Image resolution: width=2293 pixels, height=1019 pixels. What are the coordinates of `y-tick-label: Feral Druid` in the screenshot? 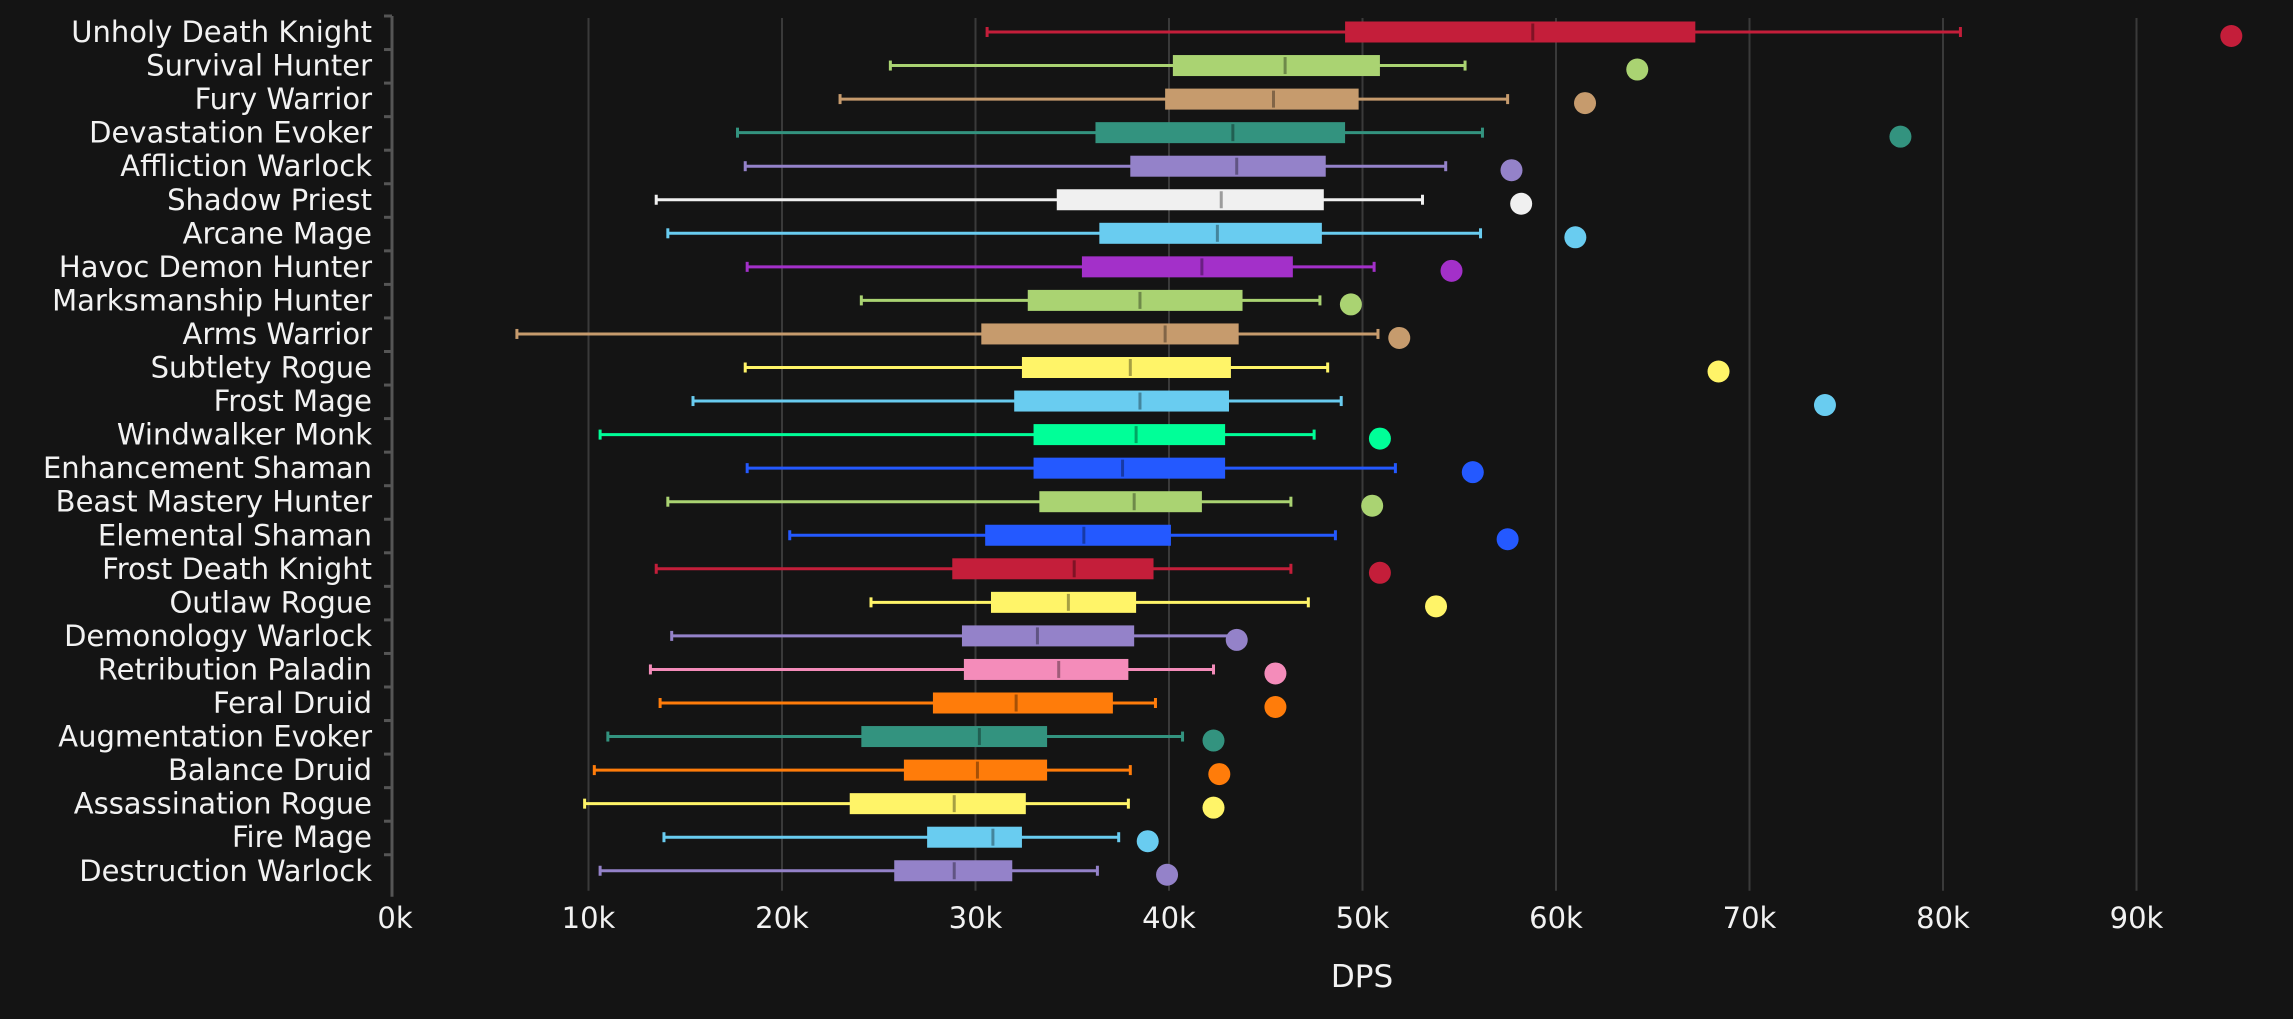 It's located at (292, 703).